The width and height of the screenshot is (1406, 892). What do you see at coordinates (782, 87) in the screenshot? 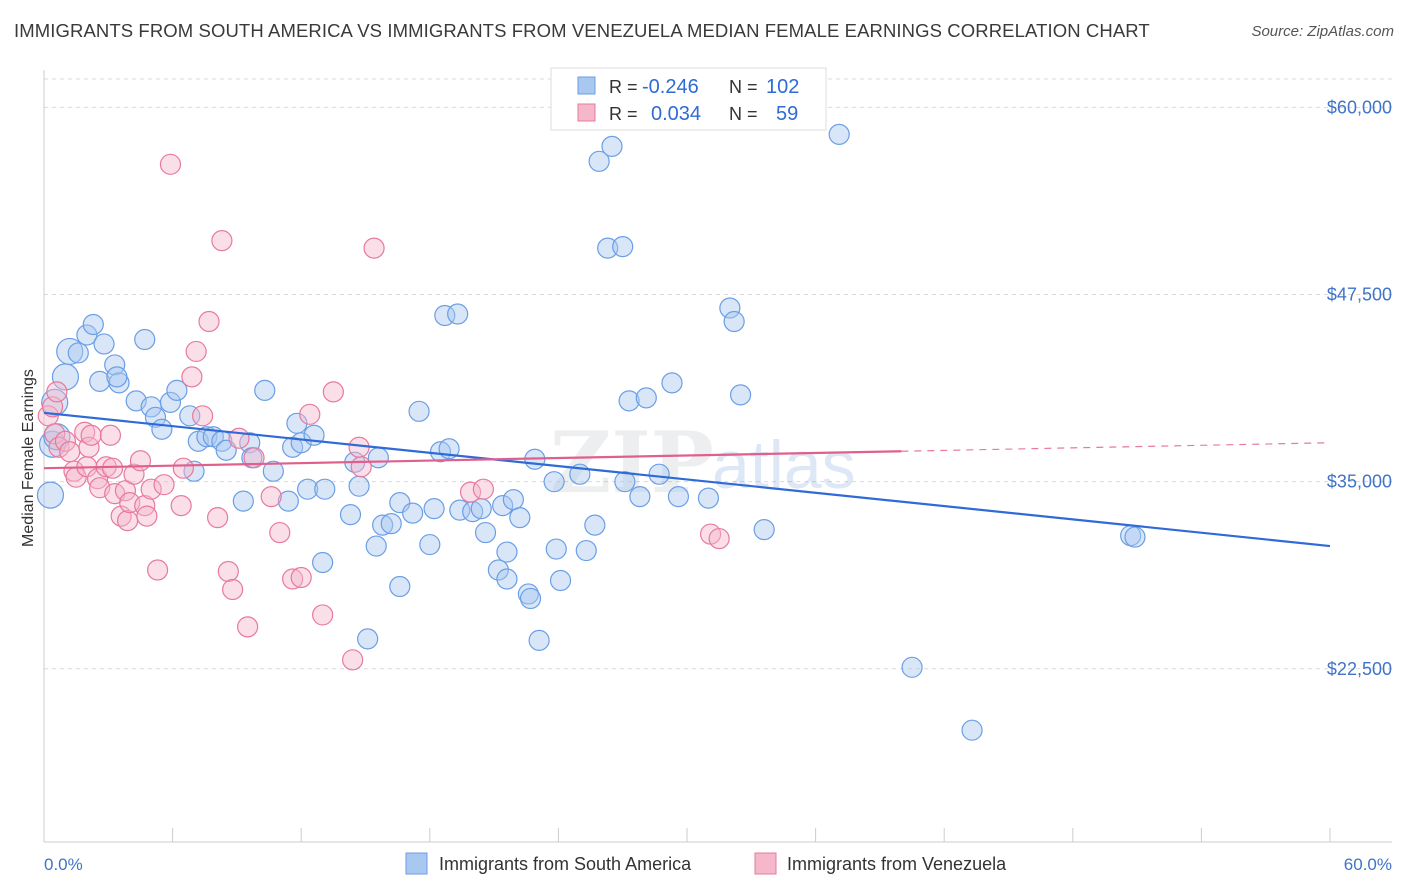
I see `stats-n-value-1: 102` at bounding box center [782, 87].